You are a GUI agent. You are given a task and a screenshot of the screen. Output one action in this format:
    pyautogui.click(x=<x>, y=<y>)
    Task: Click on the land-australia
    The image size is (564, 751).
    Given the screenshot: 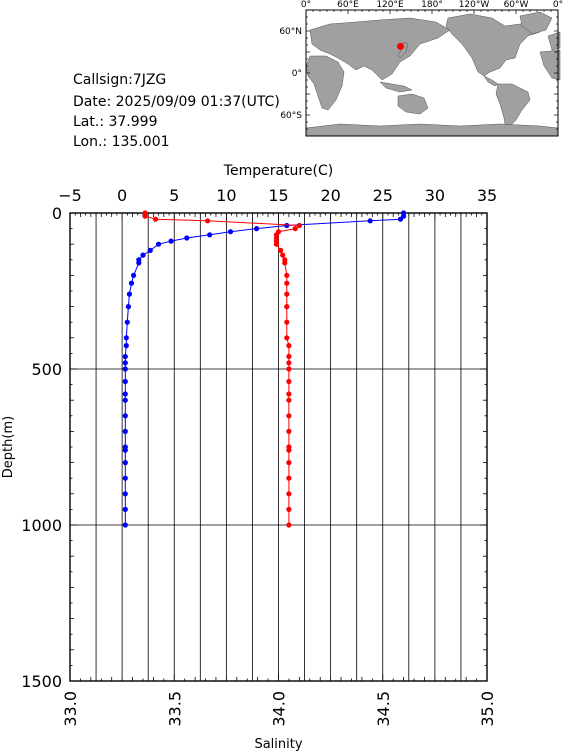 What is the action you would take?
    pyautogui.click(x=413, y=104)
    